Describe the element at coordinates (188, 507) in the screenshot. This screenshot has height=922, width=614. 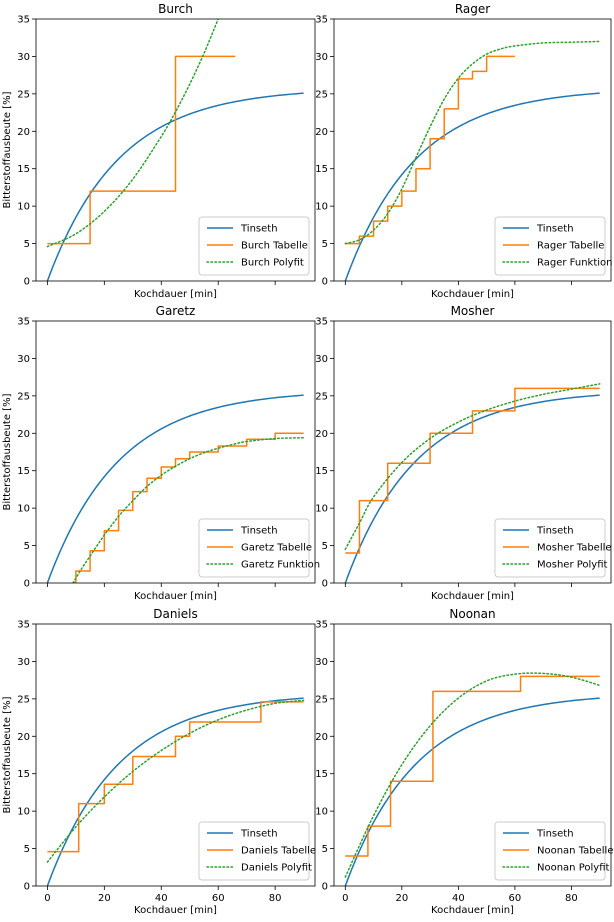
I see `series-garetz-tabelle` at that location.